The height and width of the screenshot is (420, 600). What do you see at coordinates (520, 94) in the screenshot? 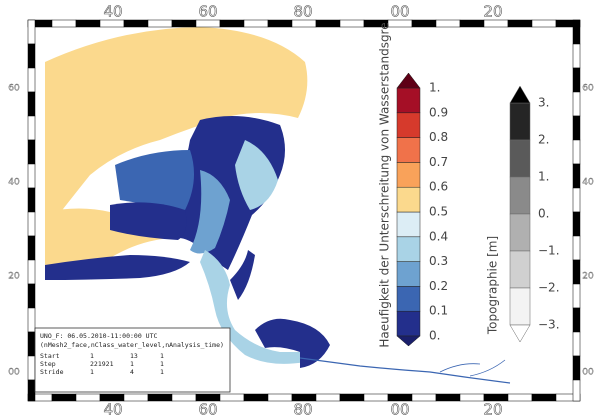
I see `colorbar-over` at bounding box center [520, 94].